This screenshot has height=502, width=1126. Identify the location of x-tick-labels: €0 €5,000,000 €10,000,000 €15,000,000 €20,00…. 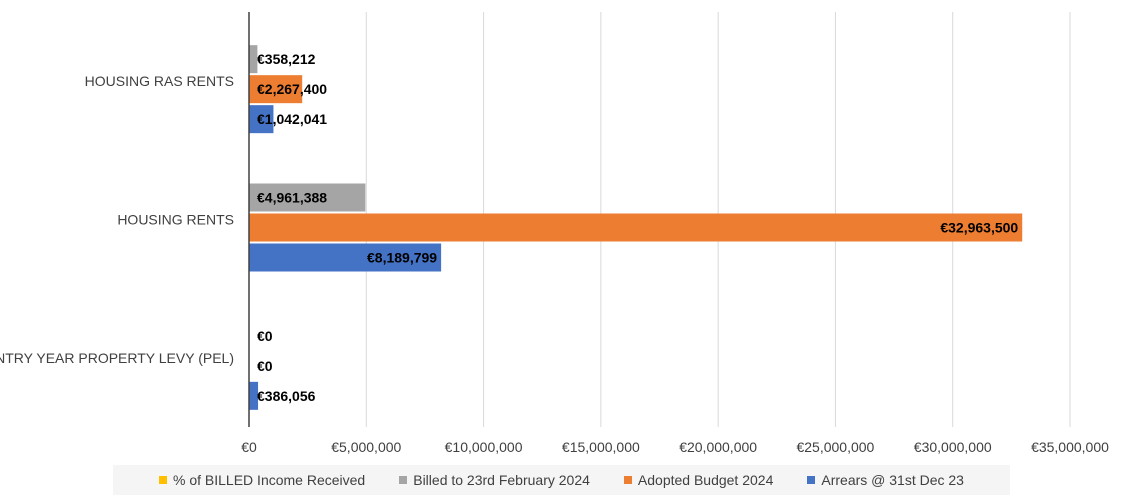
(675, 447).